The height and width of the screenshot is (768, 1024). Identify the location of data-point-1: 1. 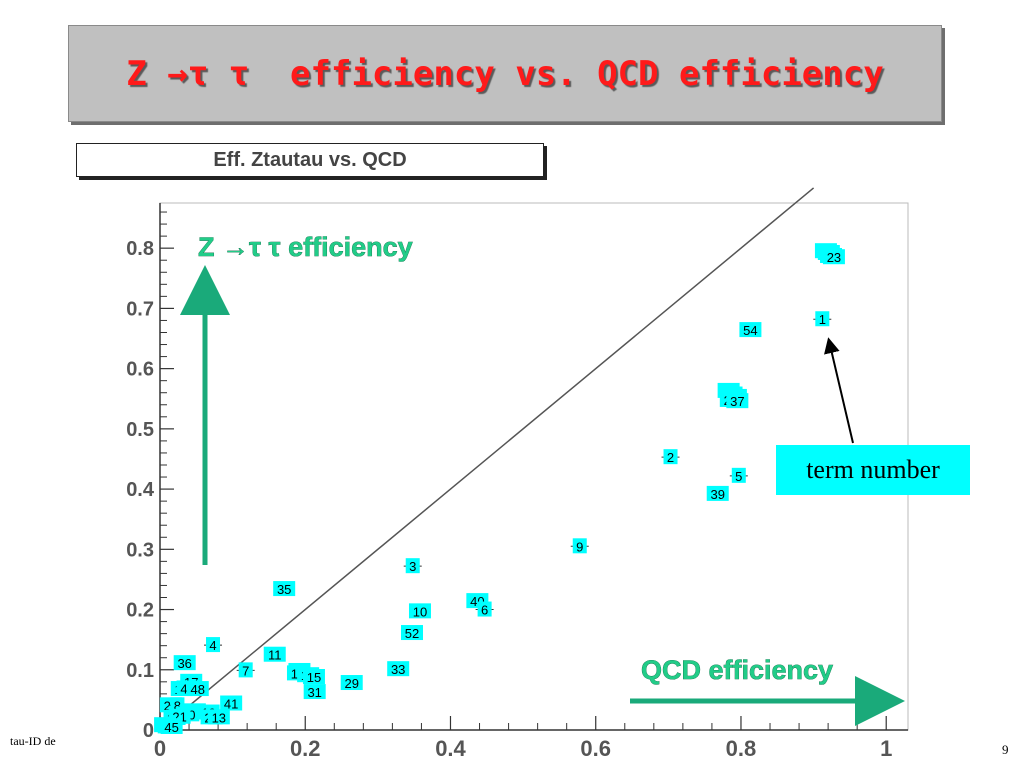
(822, 319).